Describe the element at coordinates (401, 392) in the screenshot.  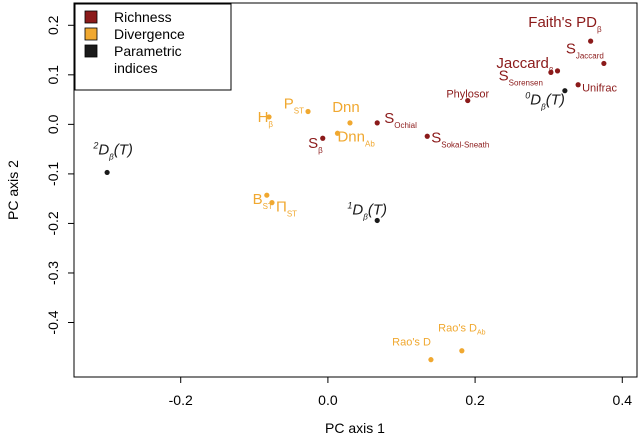
I see `x-axis: -0.2 0.0 0.2 0.4` at that location.